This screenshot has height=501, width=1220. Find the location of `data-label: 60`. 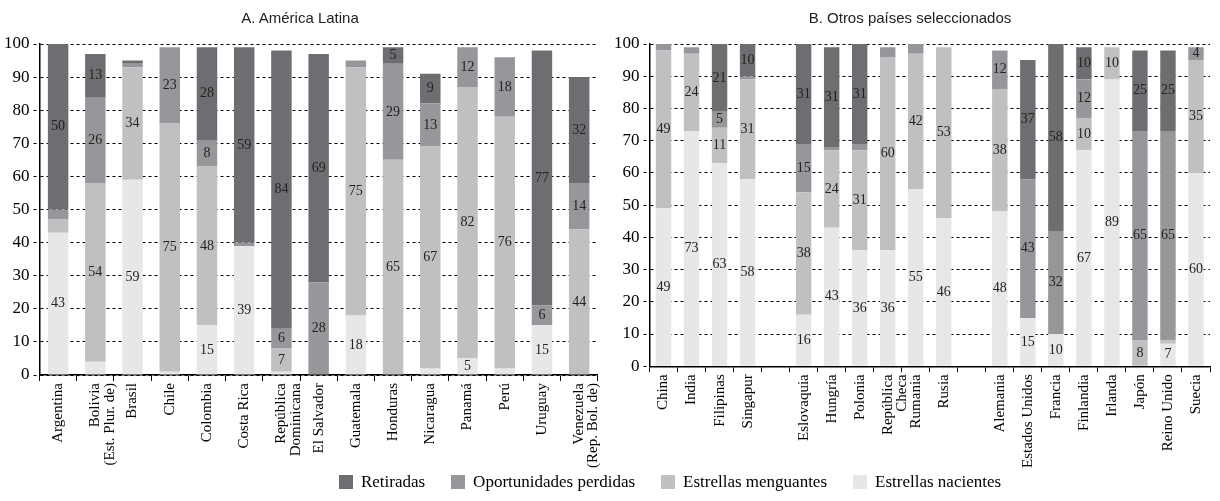

data-label: 60 is located at coordinates (1195, 268).